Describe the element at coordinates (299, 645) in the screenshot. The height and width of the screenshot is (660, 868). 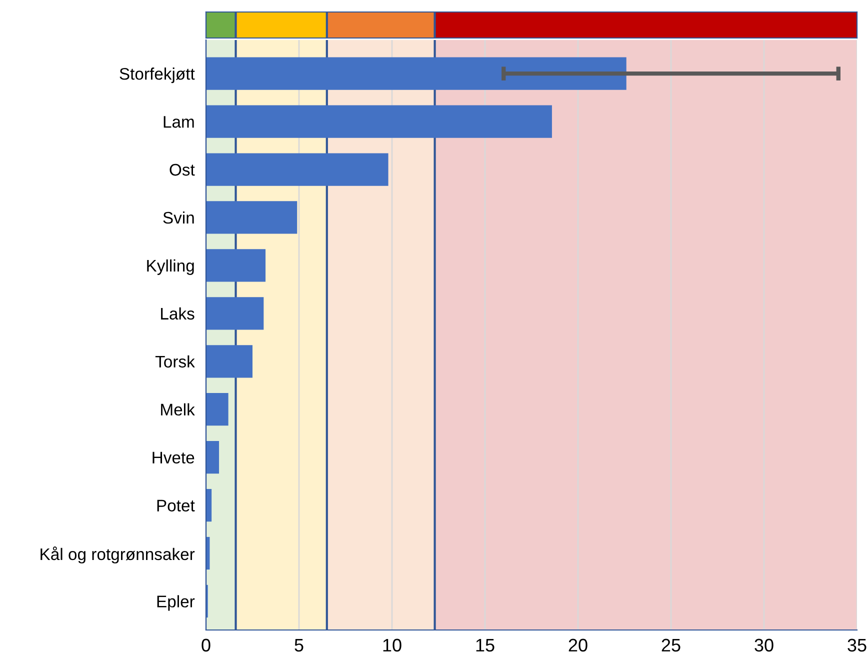
I see `x-tick-label: 5` at that location.